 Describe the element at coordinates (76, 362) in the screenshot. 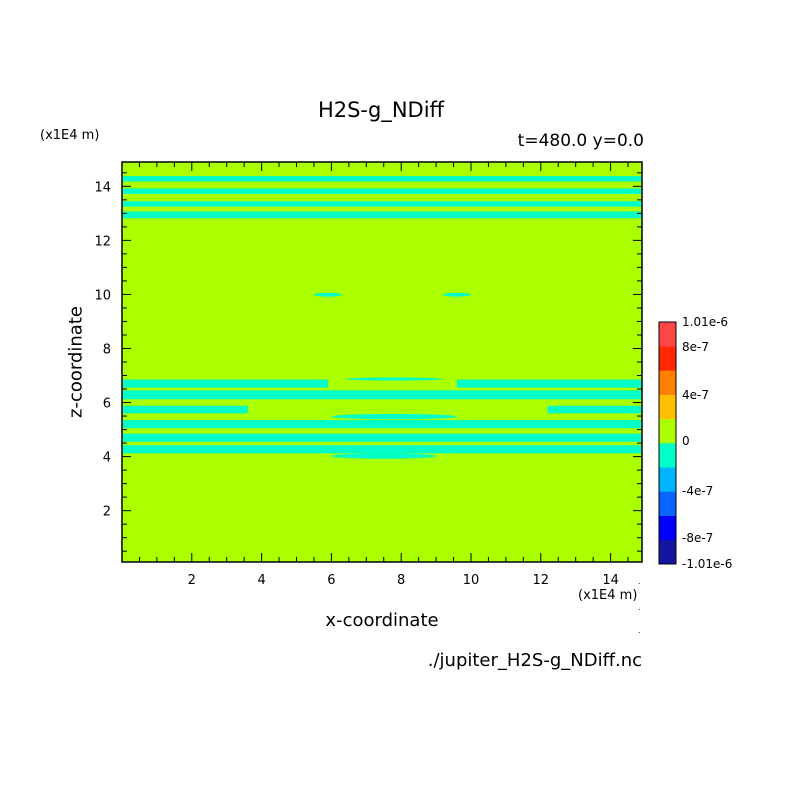

I see `y-axis-label: z-coordinate` at that location.